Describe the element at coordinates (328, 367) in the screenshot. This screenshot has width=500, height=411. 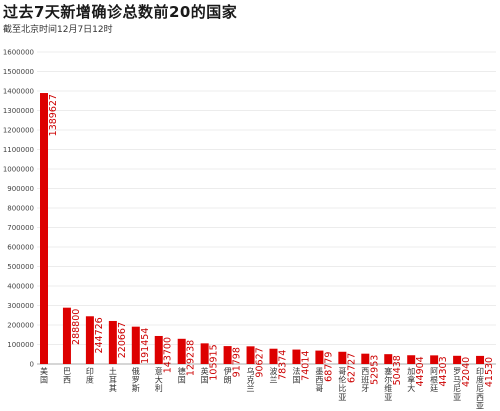
I see `data-label: 68779` at that location.